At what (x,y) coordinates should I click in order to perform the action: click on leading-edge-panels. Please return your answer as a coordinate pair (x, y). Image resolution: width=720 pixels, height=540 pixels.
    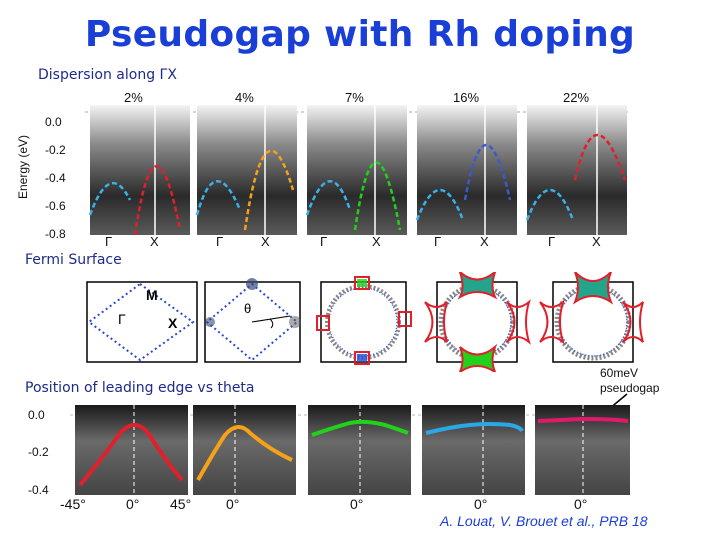
    Looking at the image, I should click on (350, 450).